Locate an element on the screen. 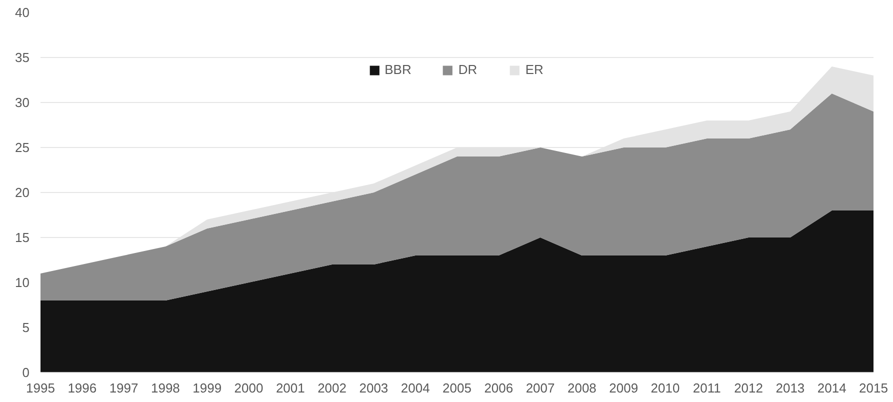 This screenshot has height=402, width=893. y-tick-label: 20 is located at coordinates (22, 192).